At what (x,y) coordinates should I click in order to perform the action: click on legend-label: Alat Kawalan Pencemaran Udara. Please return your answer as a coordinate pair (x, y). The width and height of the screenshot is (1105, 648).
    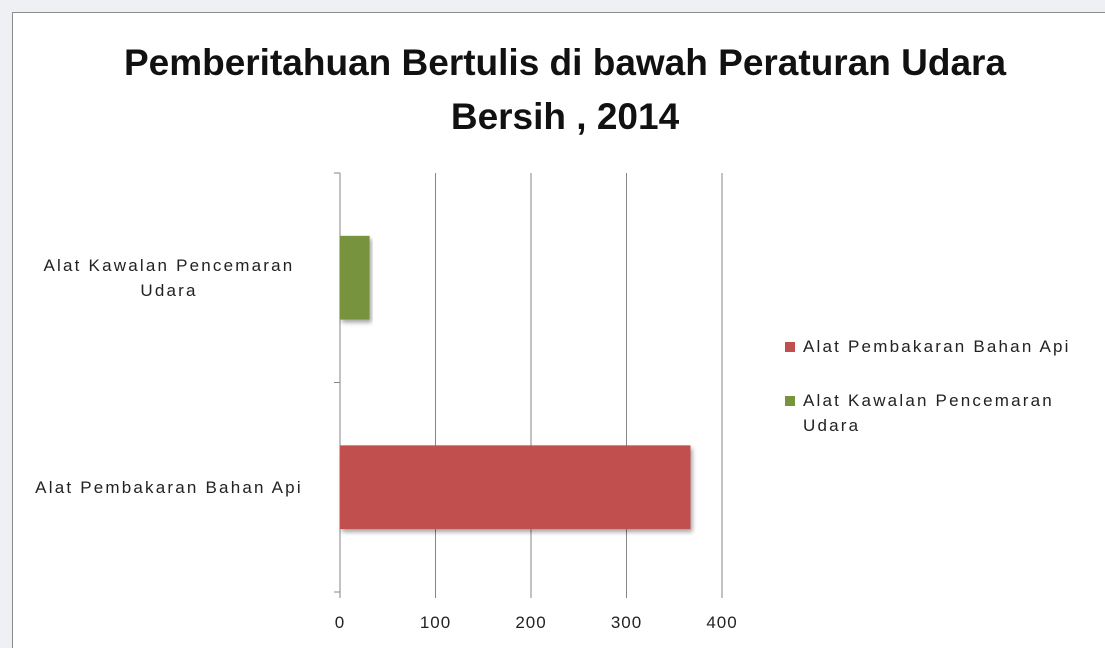
    Looking at the image, I should click on (928, 413).